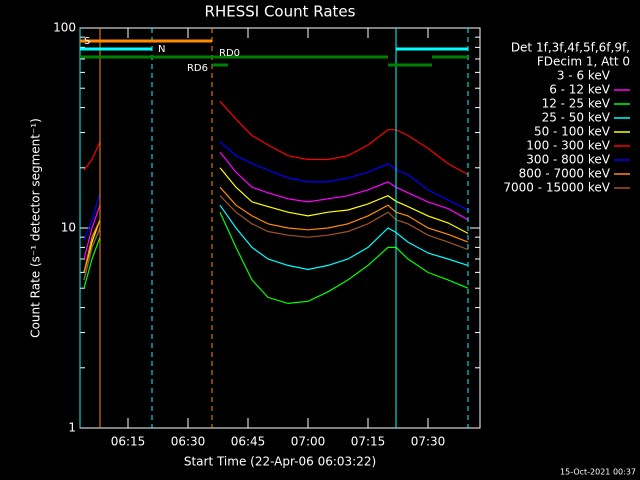 This screenshot has height=480, width=640. I want to click on legend-title: FDecim 1, Att 0, so click(583, 62).